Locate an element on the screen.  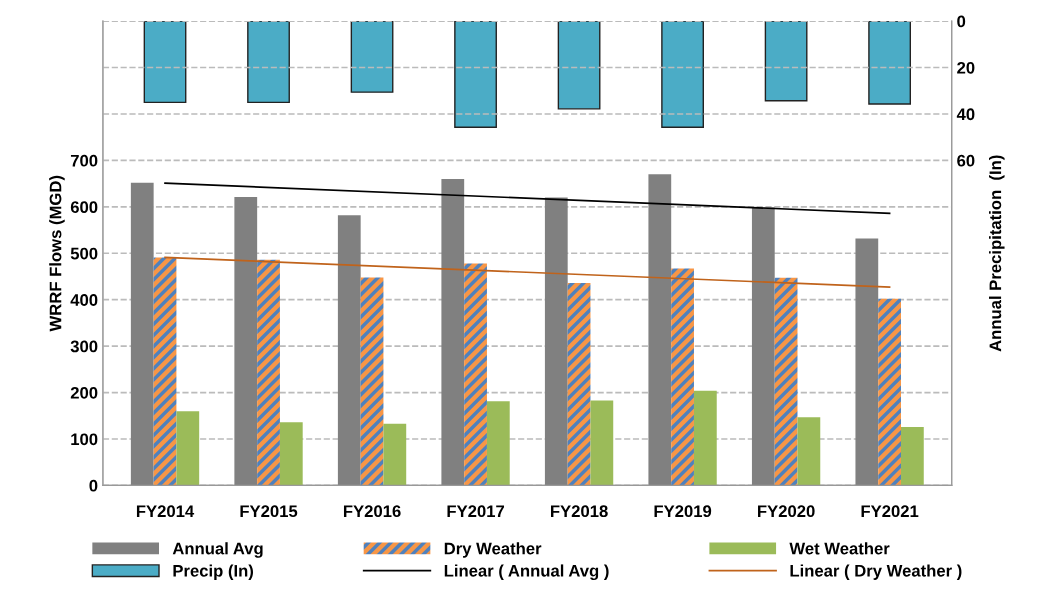
y-tick-label: 0 is located at coordinates (93, 485).